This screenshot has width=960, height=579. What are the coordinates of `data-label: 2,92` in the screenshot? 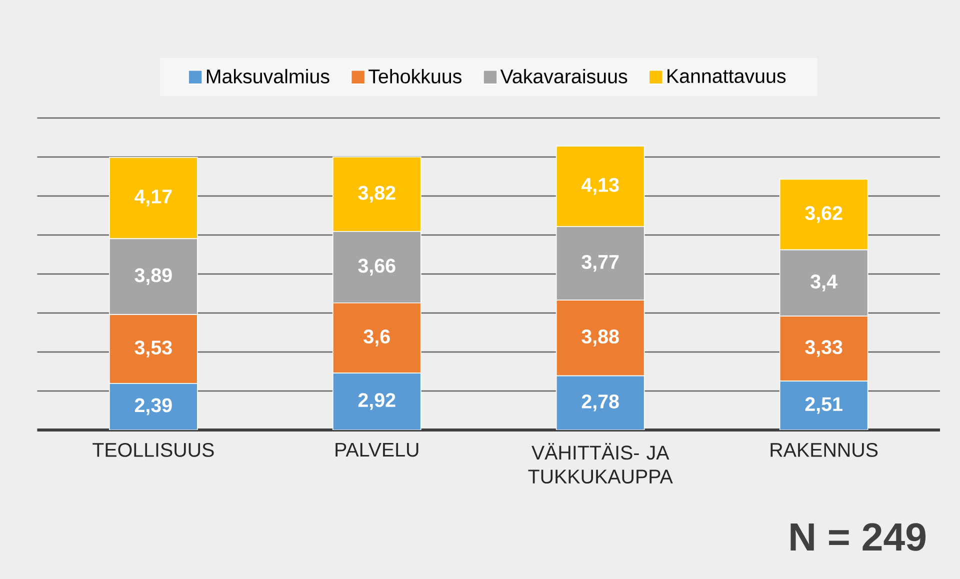 It's located at (377, 401).